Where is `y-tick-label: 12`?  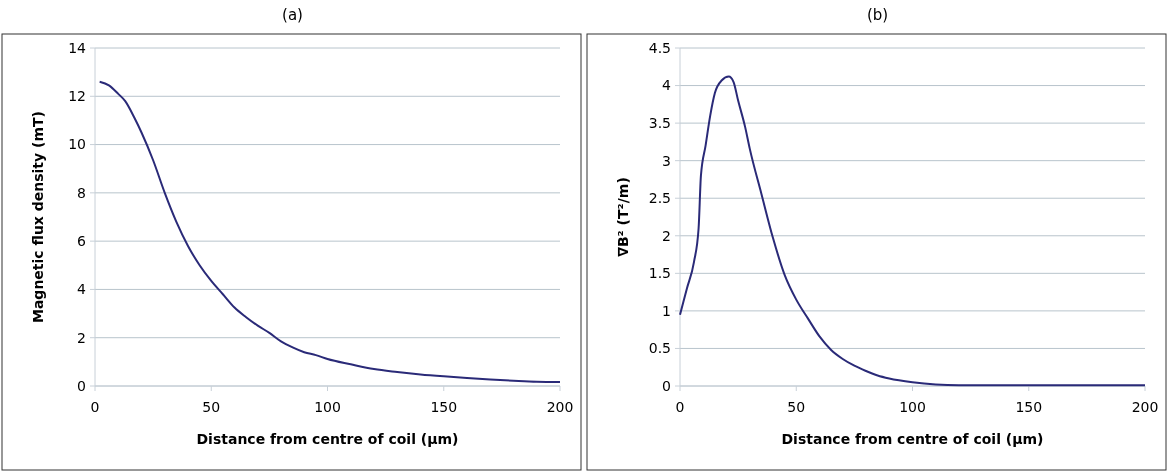
y-tick-label: 12 is located at coordinates (77, 96).